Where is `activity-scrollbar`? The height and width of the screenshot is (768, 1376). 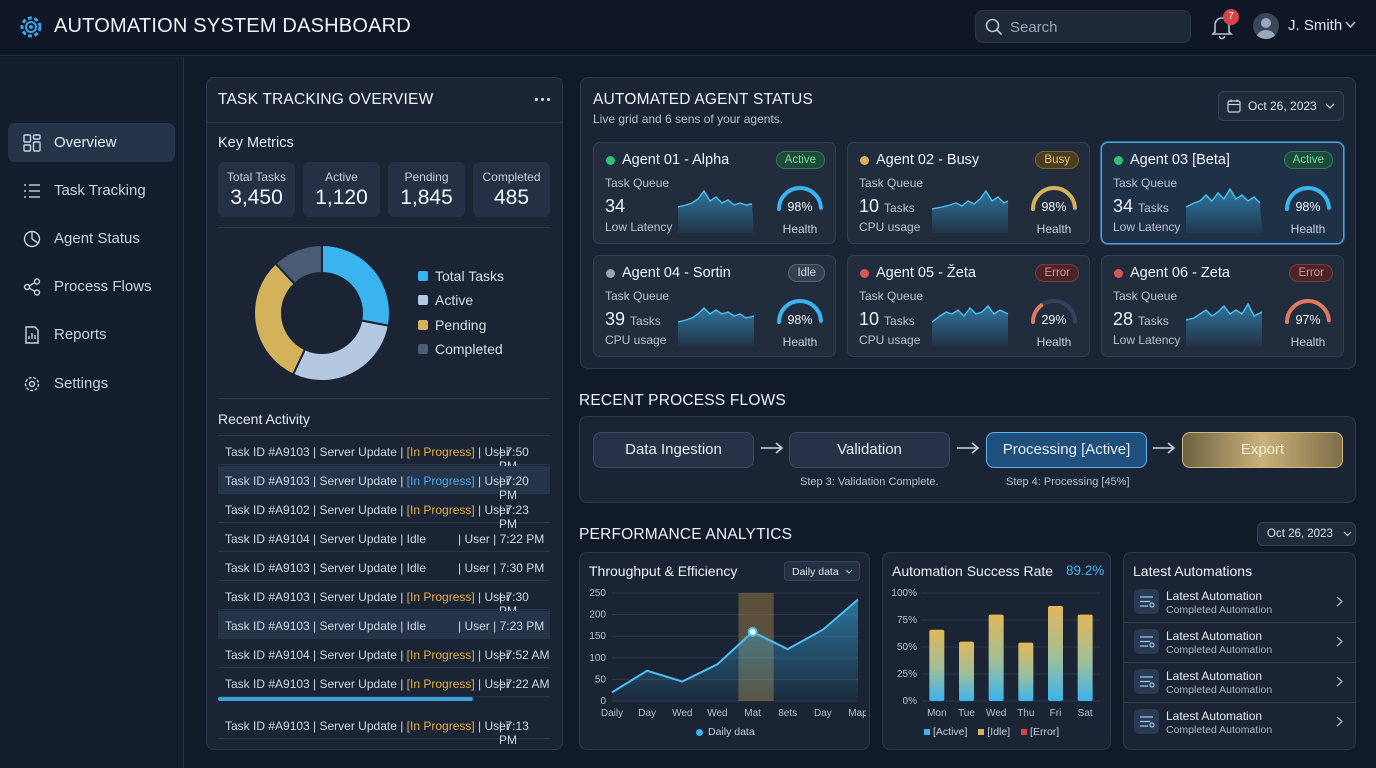
activity-scrollbar is located at coordinates (345, 699).